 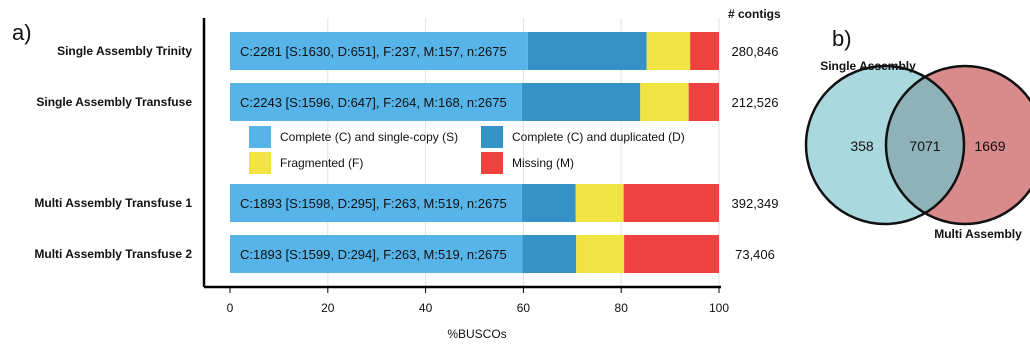 I want to click on contig-count: 212,526, so click(x=755, y=102).